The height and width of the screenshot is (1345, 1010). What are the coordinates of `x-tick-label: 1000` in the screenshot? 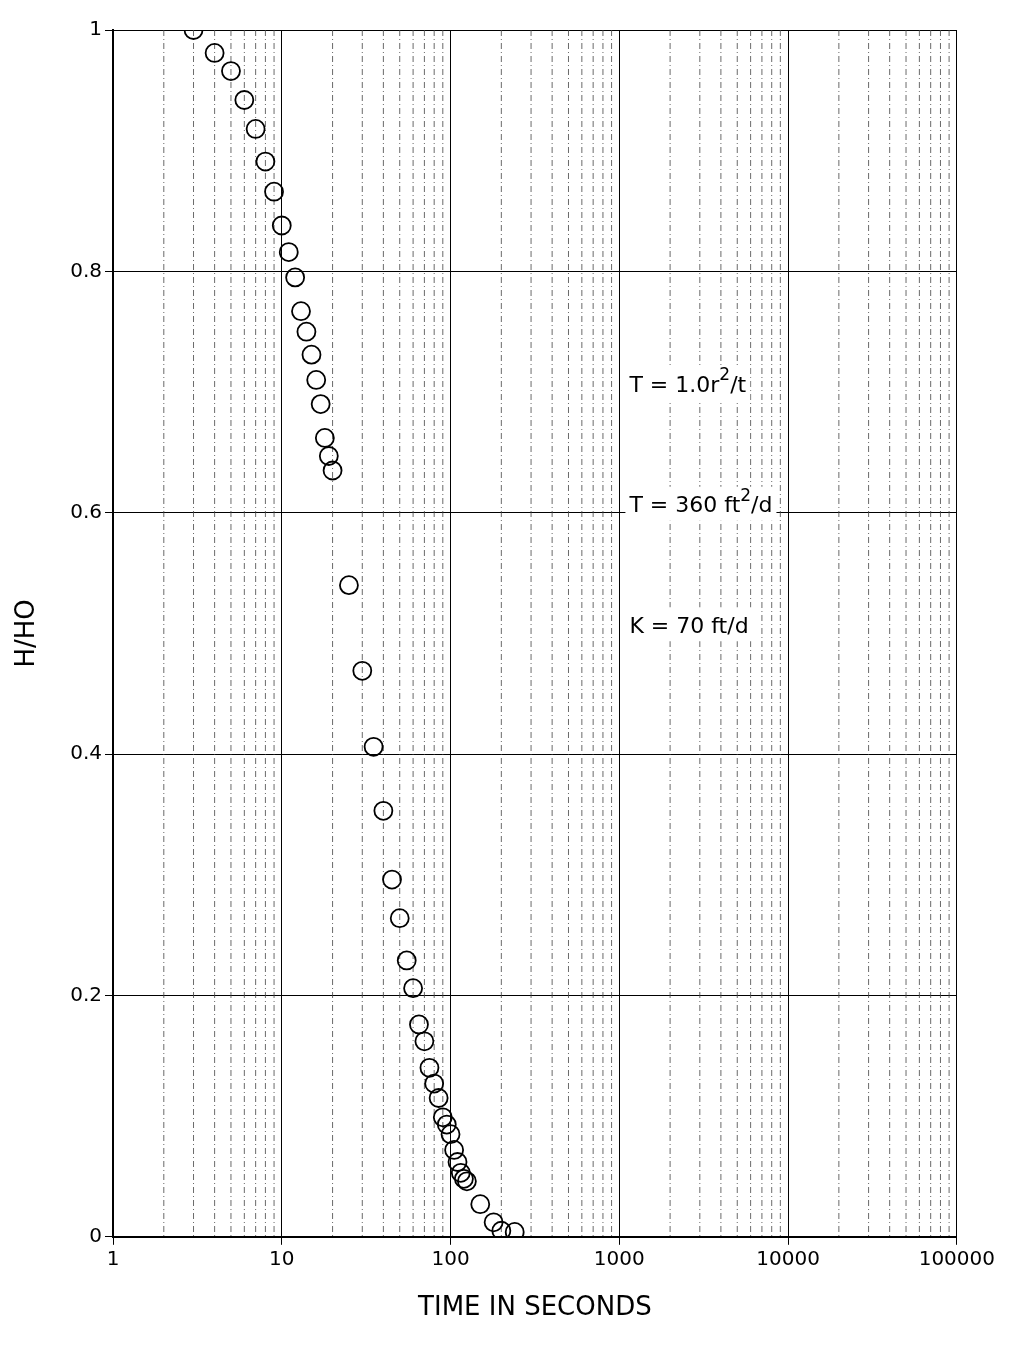 It's located at (619, 1258).